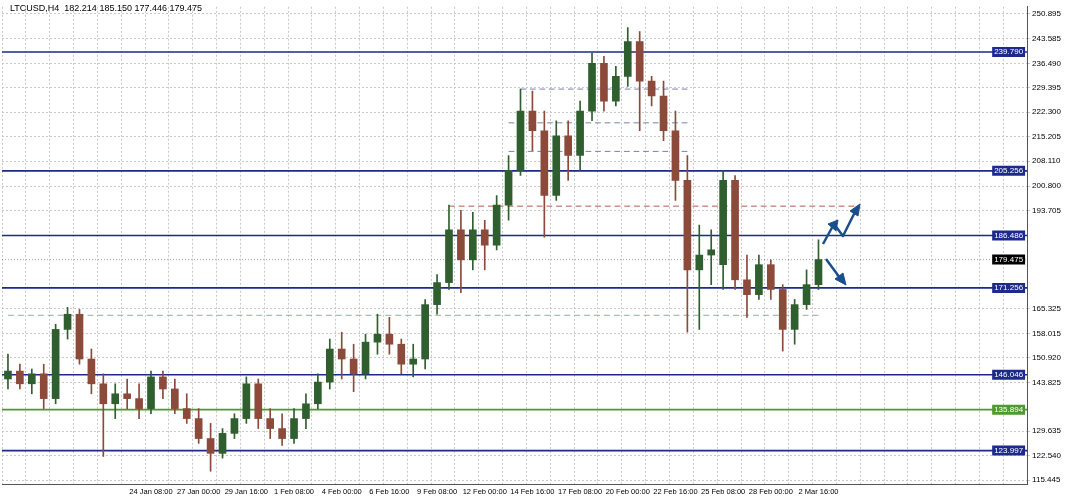  Describe the element at coordinates (1047, 87) in the screenshot. I see `y-tick-label: 229.395` at that location.